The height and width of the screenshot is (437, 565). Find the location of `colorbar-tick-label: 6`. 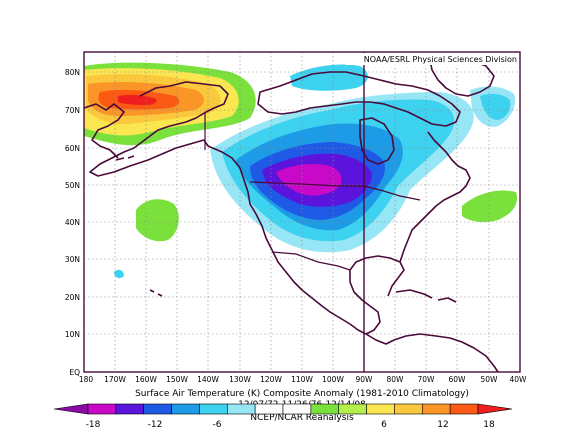

colorbar-tick-label: 6 is located at coordinates (384, 425).